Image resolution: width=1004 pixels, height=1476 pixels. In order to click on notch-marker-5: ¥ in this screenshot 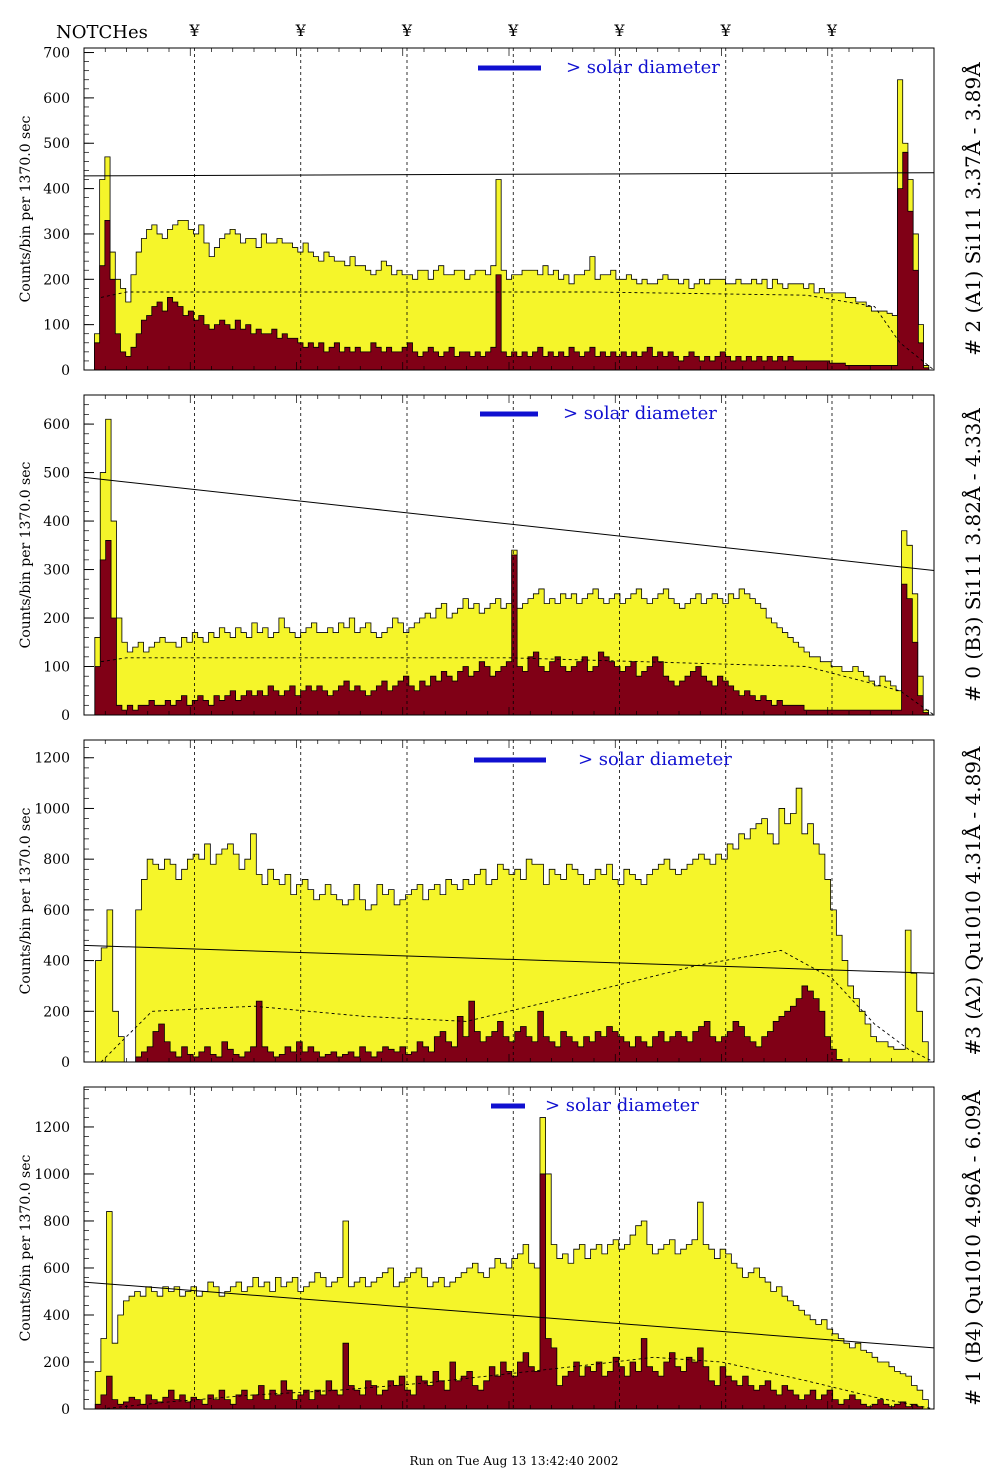, I will do `click(619, 30)`.